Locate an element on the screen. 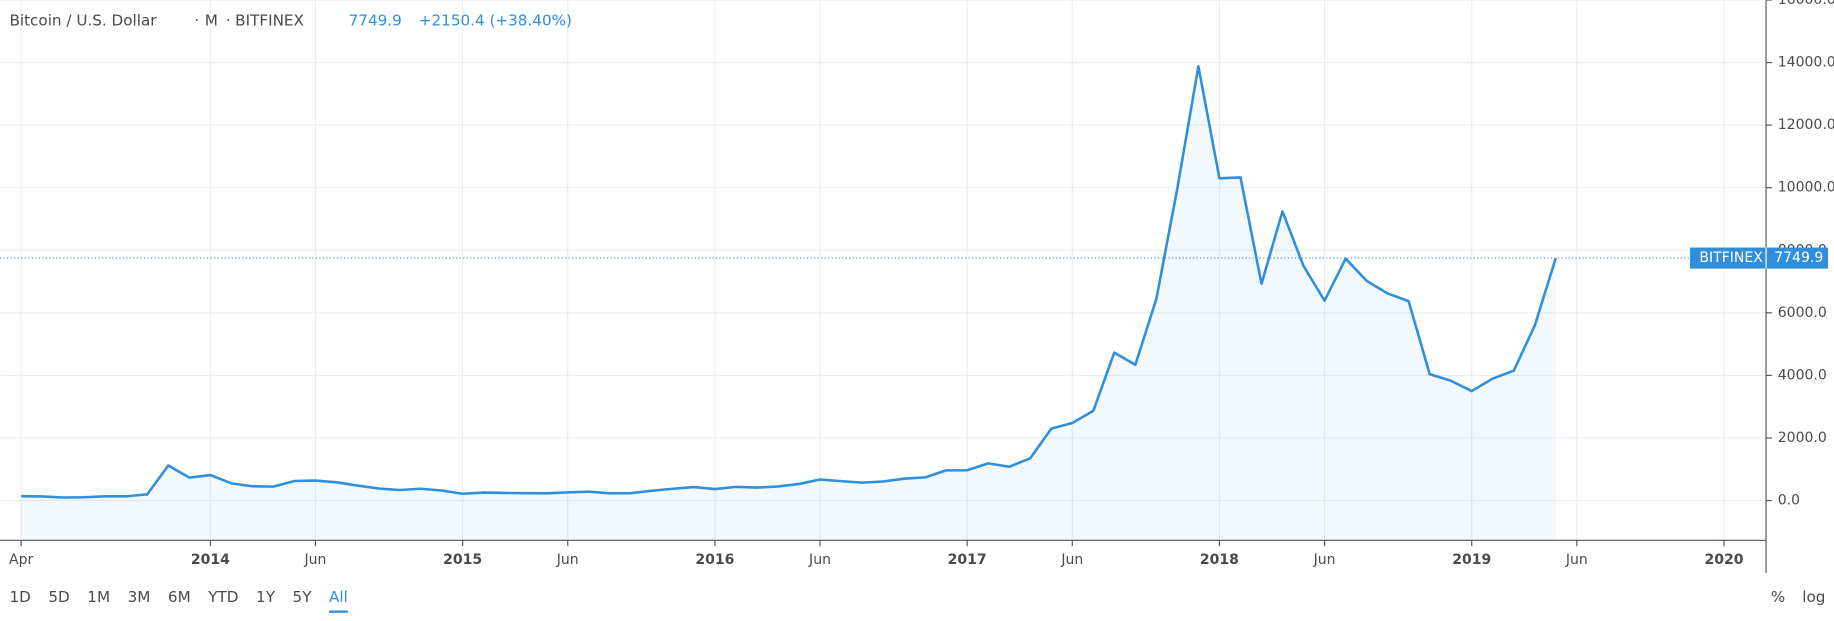  toolbar: 1D 5D 1M 3M 6M YTD 1Y 5Y All% log is located at coordinates (917, 600).